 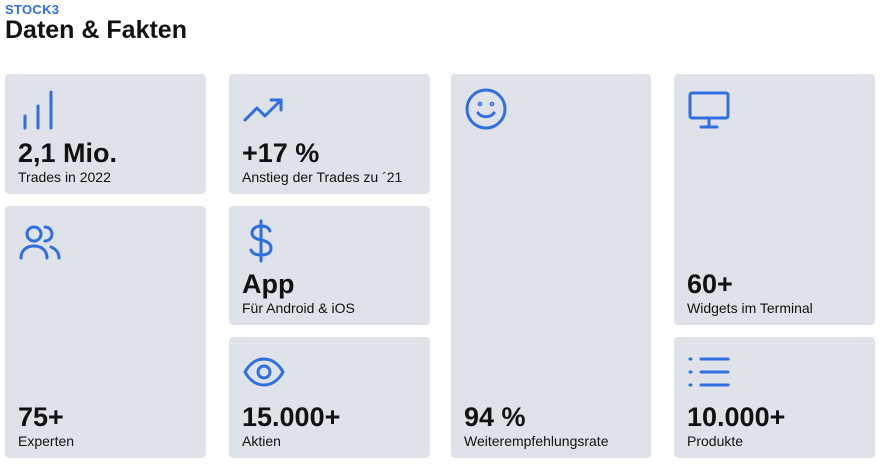 I want to click on card: 10.000+ Produkte, so click(x=774, y=397).